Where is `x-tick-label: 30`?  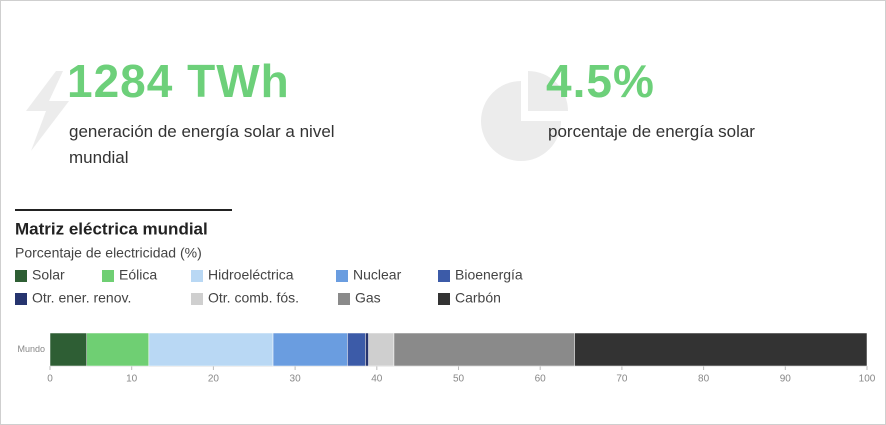
x-tick-label: 30 is located at coordinates (296, 379).